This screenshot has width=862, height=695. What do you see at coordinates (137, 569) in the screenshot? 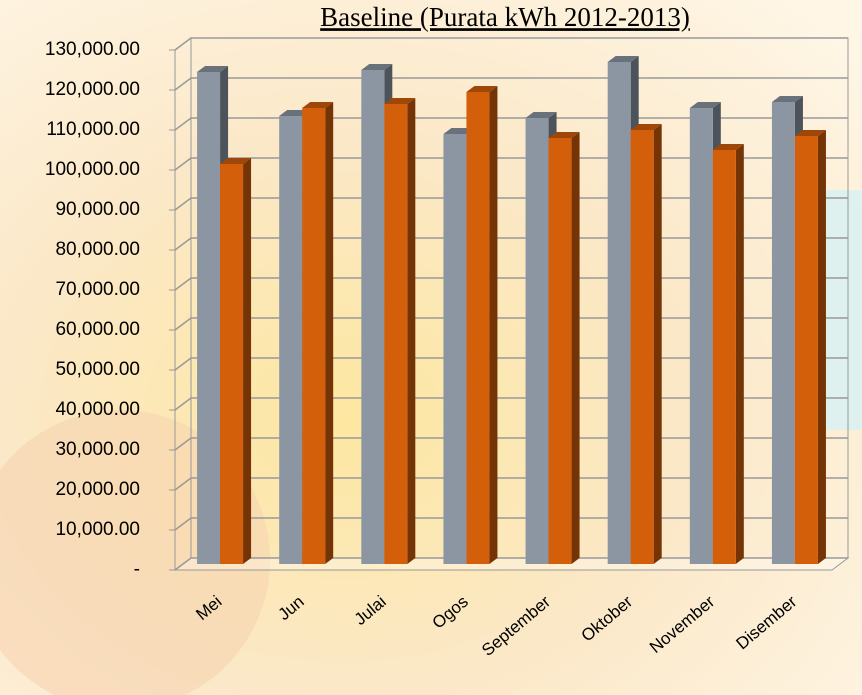
I see `y-tick-label: -` at bounding box center [137, 569].